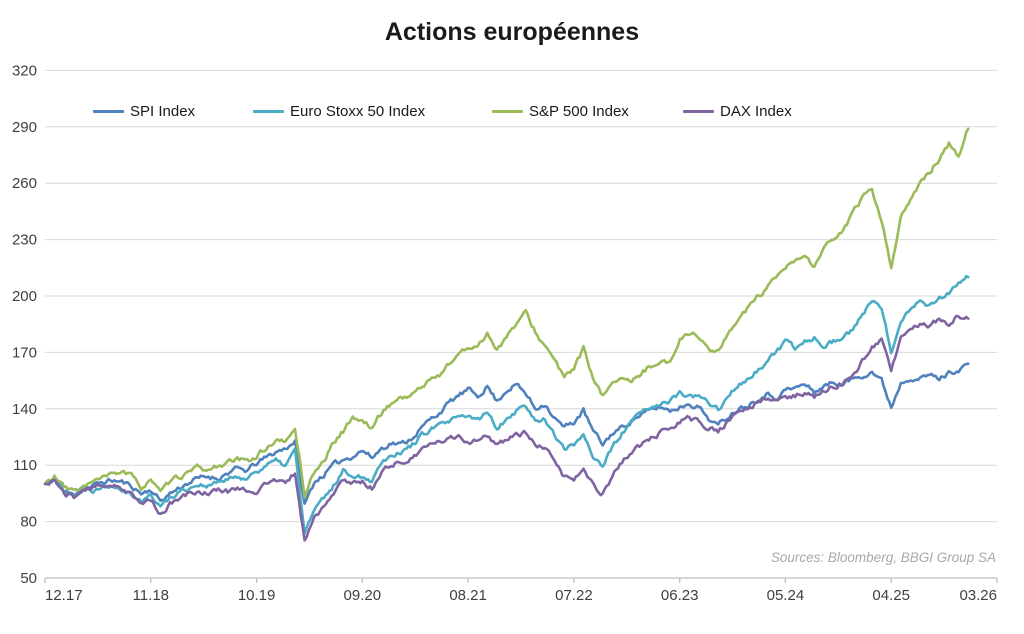 The image size is (1024, 634). I want to click on y-axis-label-290: 290, so click(24, 127).